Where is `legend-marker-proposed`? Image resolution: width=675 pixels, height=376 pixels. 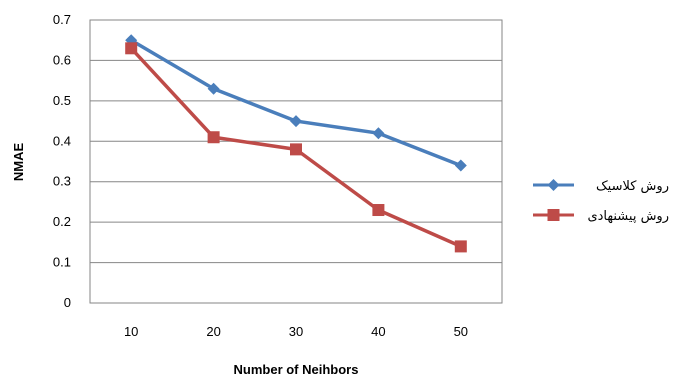
legend-marker-proposed is located at coordinates (553, 215).